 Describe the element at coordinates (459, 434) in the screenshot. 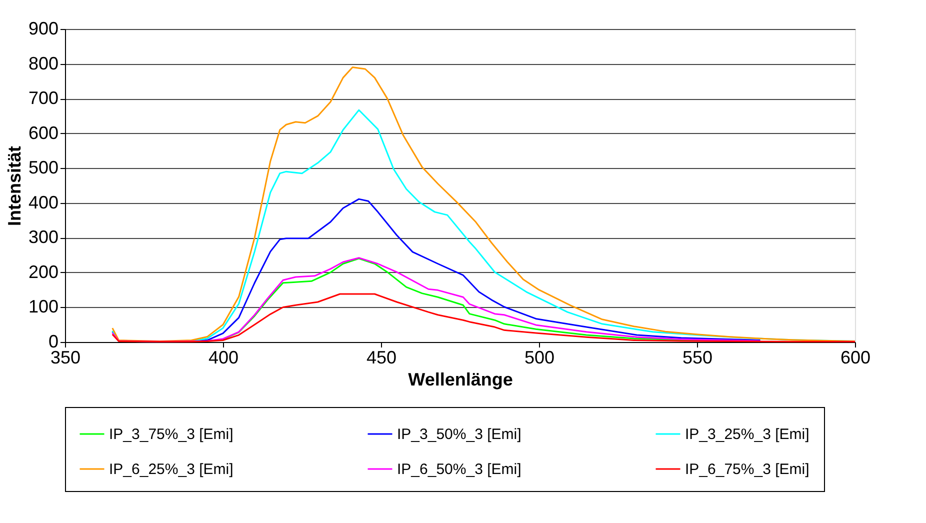

I see `legend-label: IP_3_50%_3 [Emi]` at that location.